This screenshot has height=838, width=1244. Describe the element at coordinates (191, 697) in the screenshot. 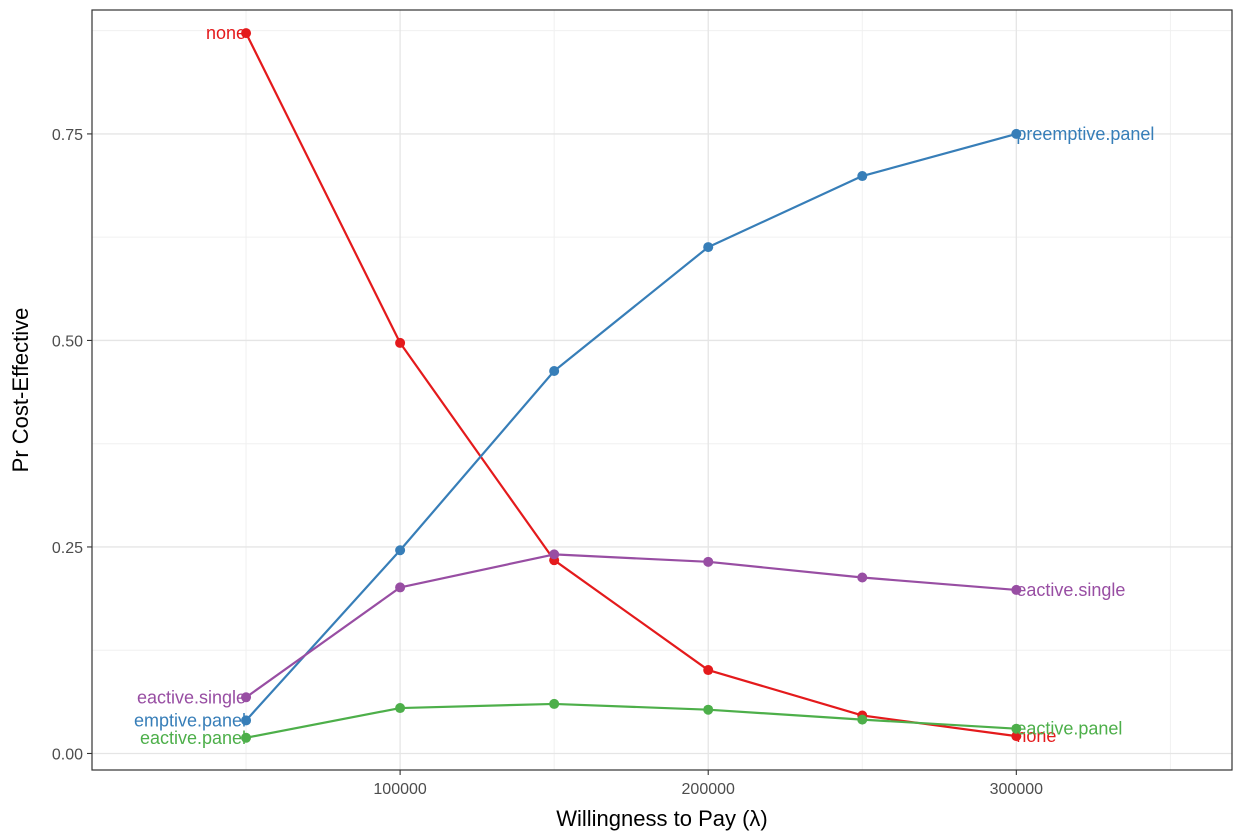

I see `series-start-label: eactive.single` at that location.